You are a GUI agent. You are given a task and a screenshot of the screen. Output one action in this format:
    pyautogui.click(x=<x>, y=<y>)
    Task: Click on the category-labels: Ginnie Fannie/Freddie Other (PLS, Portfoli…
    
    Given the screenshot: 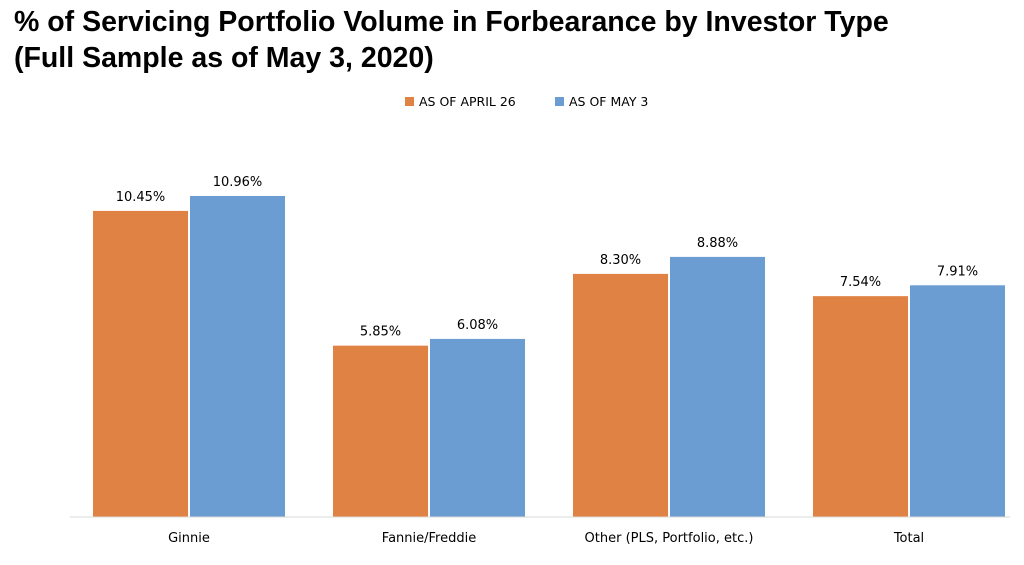 What is the action you would take?
    pyautogui.click(x=546, y=538)
    